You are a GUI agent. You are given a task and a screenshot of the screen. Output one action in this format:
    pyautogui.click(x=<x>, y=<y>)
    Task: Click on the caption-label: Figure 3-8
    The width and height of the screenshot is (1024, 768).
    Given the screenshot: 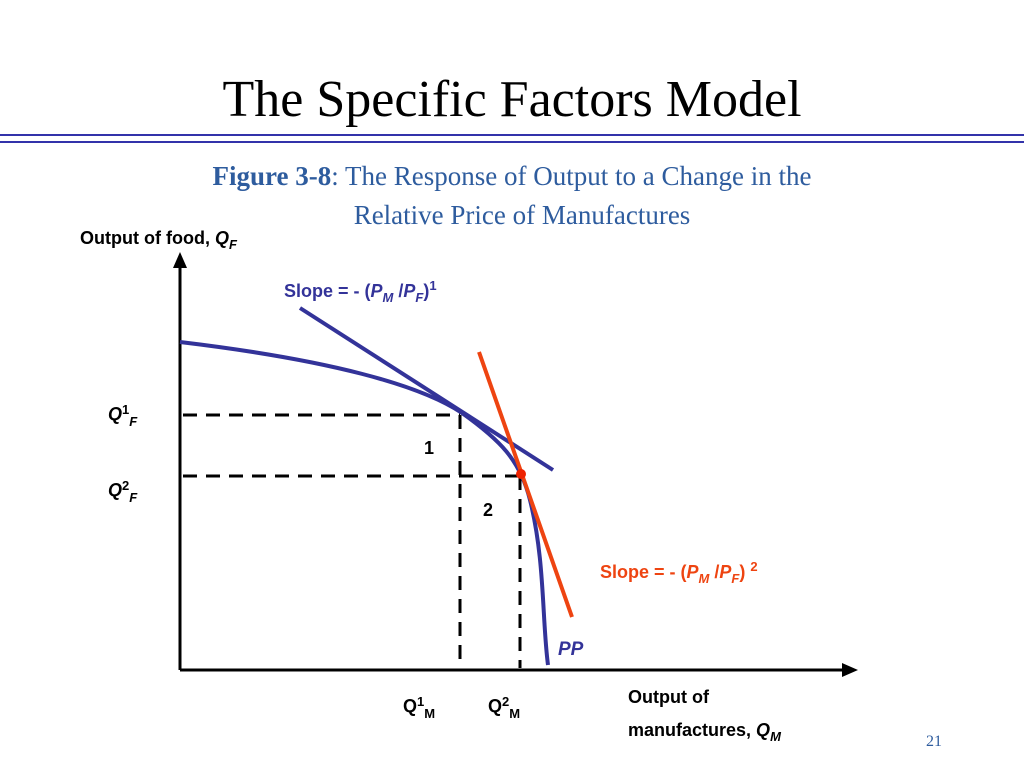 What is the action you would take?
    pyautogui.click(x=272, y=176)
    